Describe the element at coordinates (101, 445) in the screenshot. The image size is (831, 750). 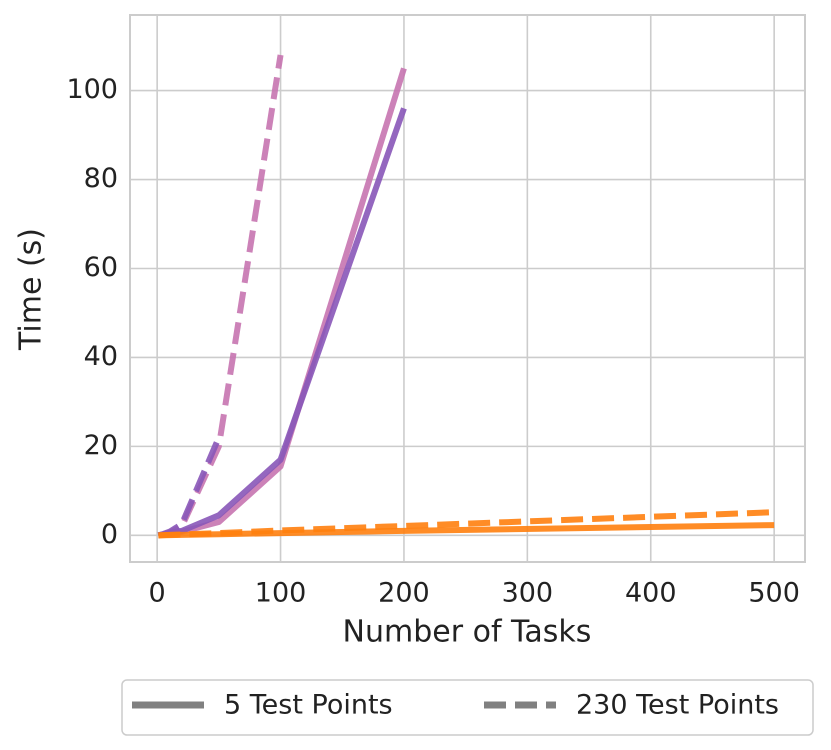
I see `y-tick-label: 20` at that location.